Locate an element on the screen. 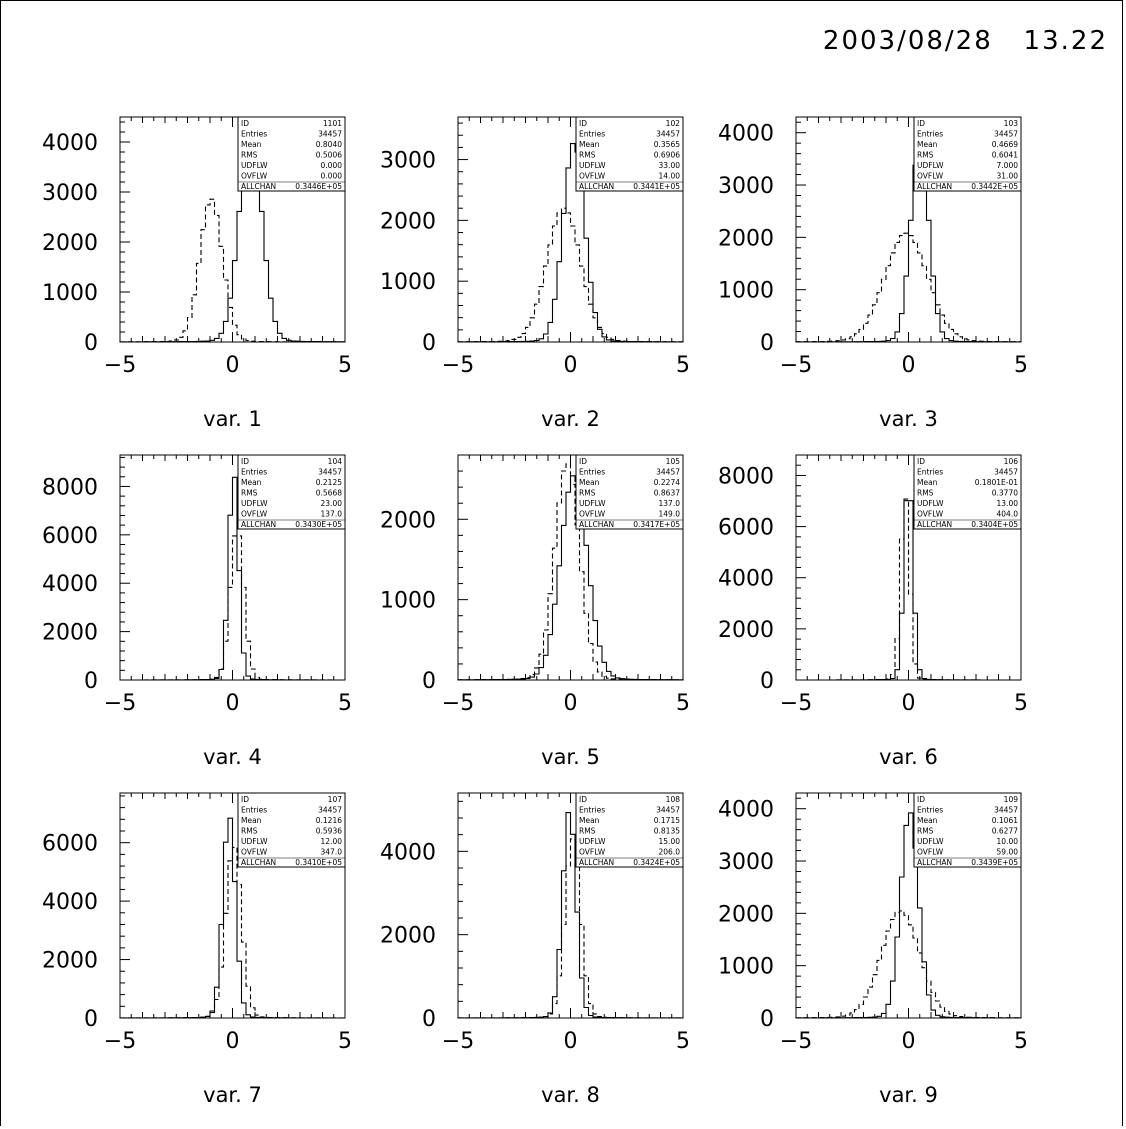 The width and height of the screenshot is (1126, 1129). stats-value: 0.3441E+05 is located at coordinates (656, 186).